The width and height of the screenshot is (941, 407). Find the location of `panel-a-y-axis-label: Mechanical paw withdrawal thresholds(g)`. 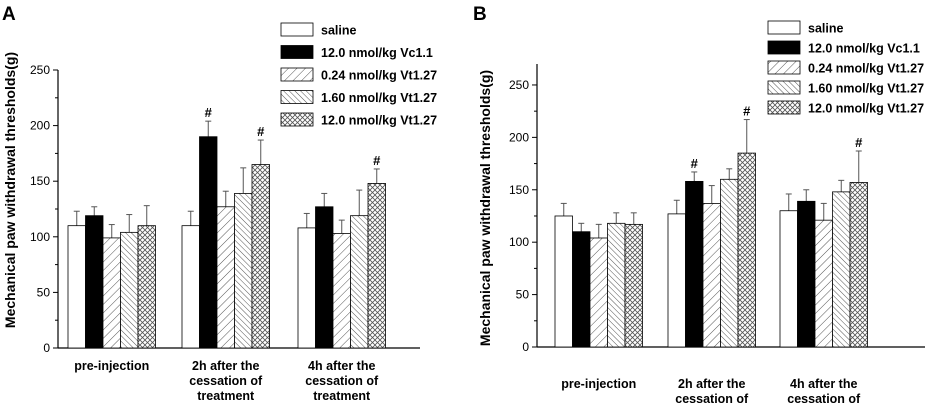

panel-a-y-axis-label: Mechanical paw withdrawal thresholds(g) is located at coordinates (10, 190).